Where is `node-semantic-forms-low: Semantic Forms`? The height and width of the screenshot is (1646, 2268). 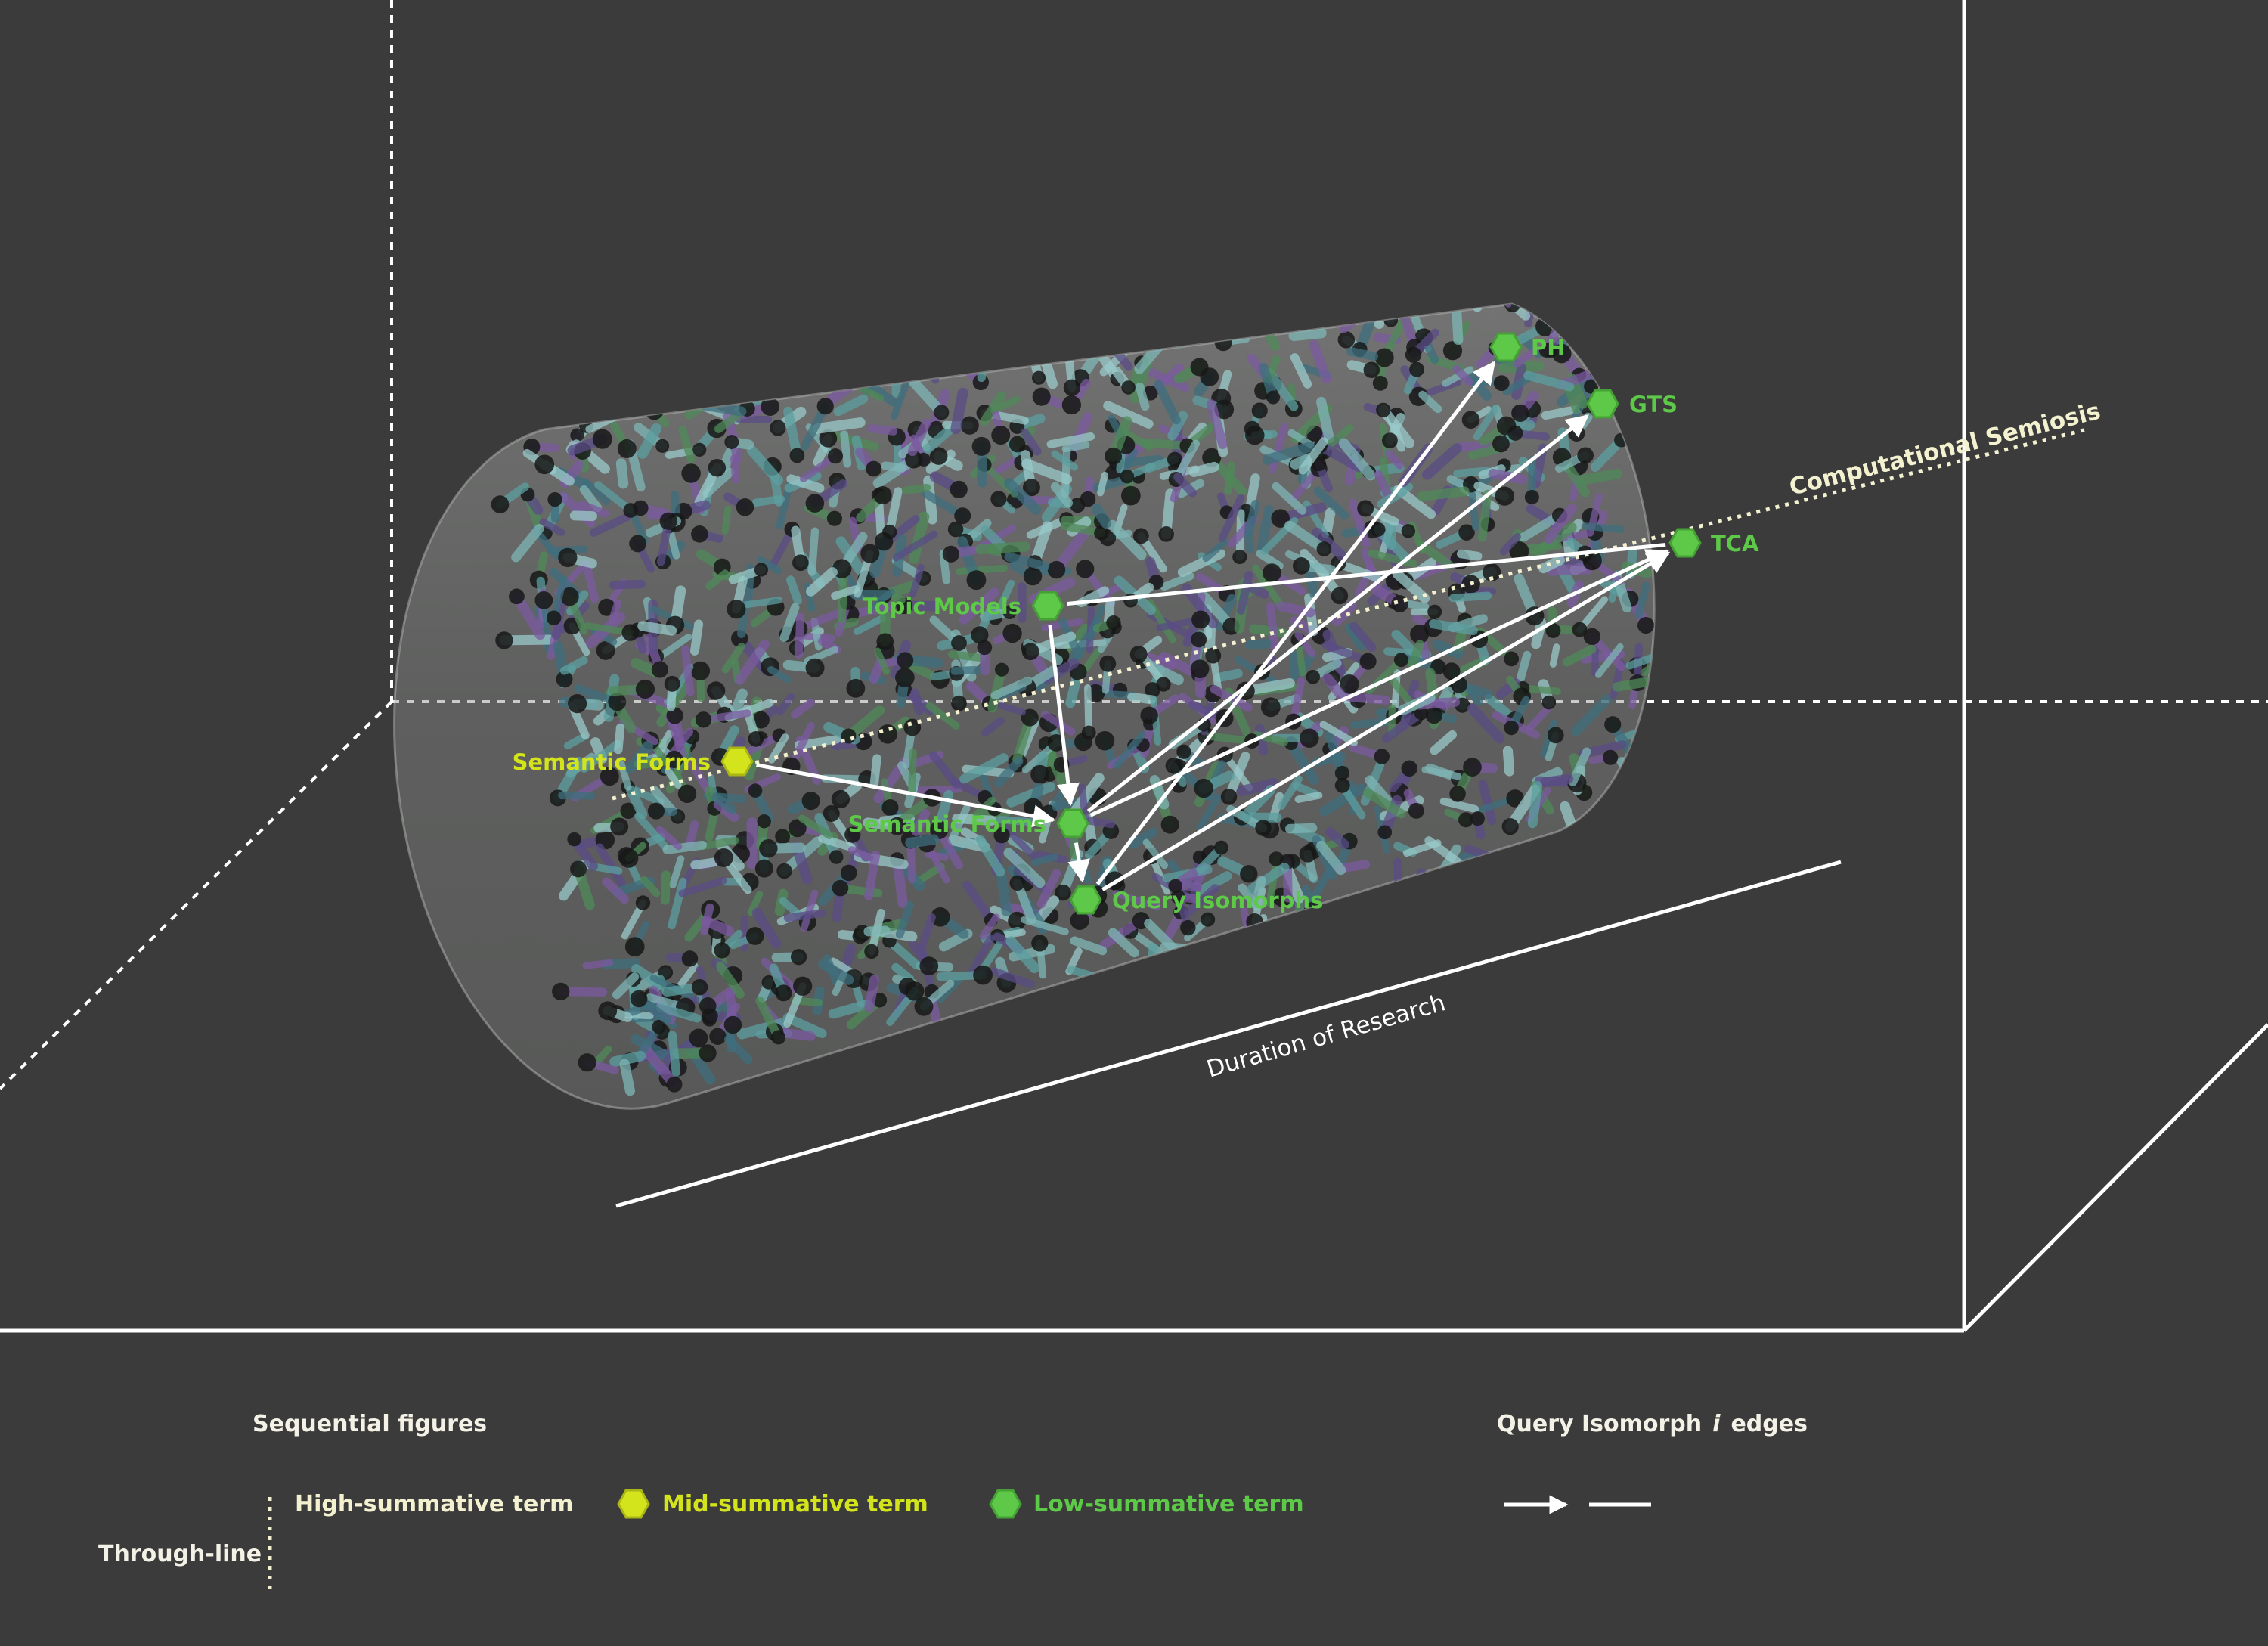 node-semantic-forms-low: Semantic Forms is located at coordinates (969, 823).